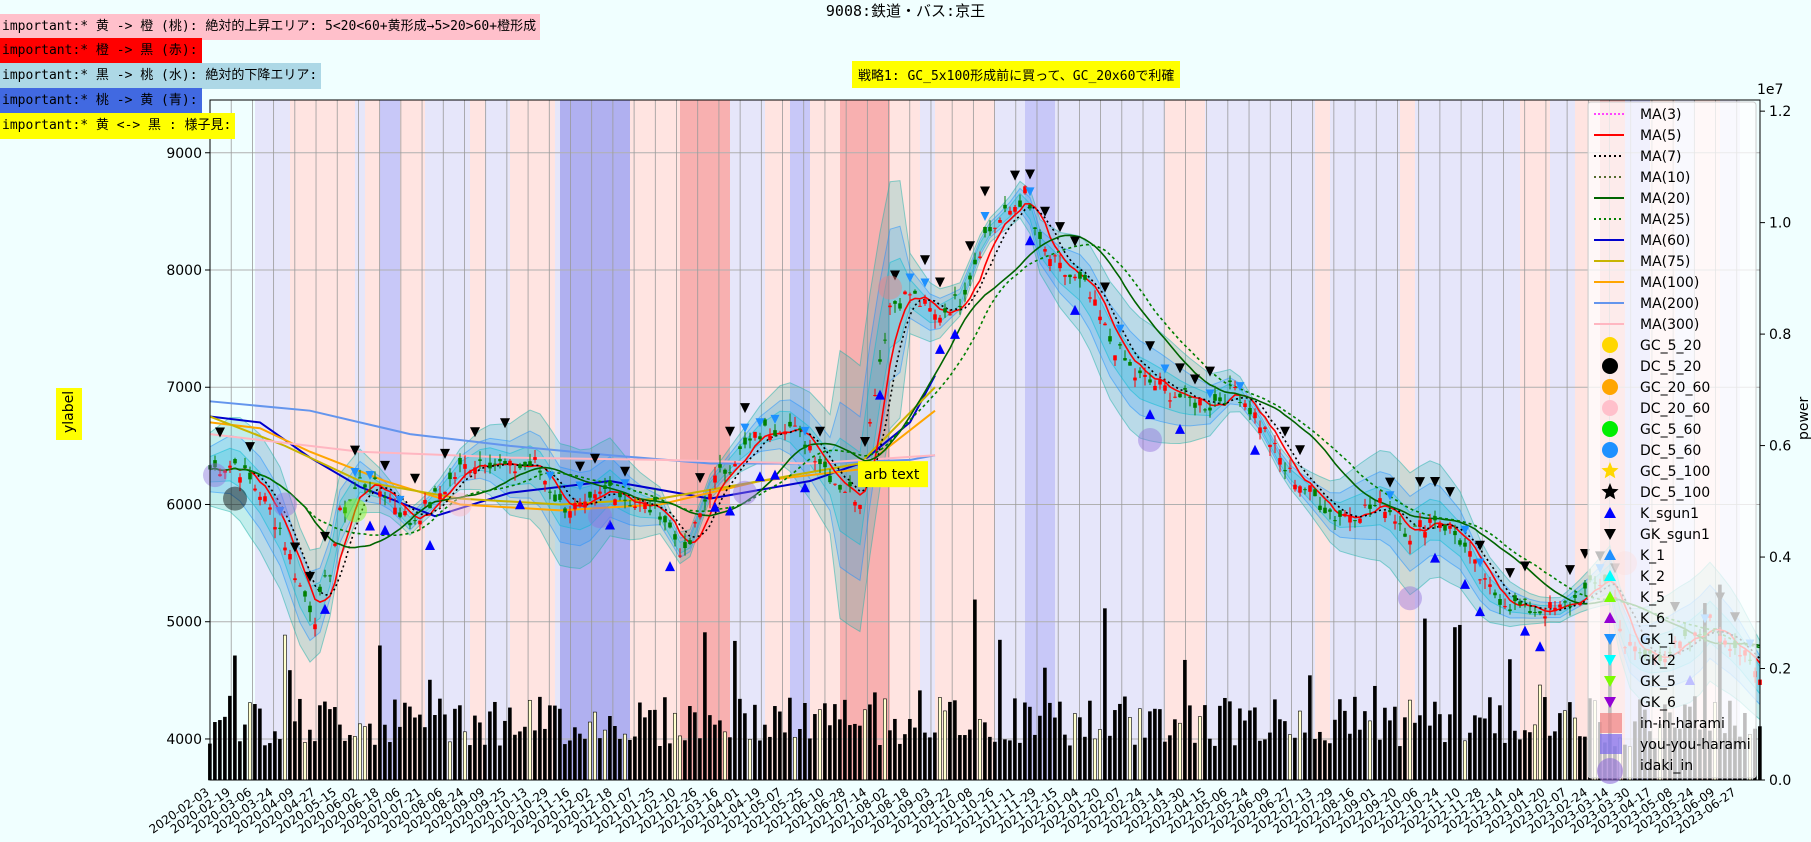 This screenshot has width=1811, height=842. I want to click on y-tick-label: 9000, so click(184, 154).